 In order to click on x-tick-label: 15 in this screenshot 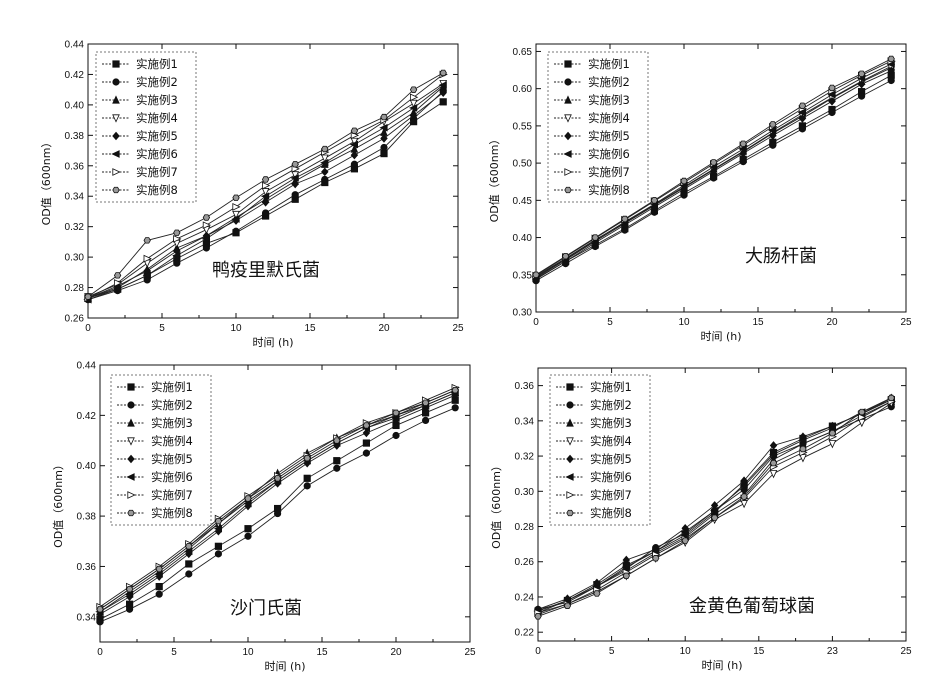, I will do `click(310, 328)`.